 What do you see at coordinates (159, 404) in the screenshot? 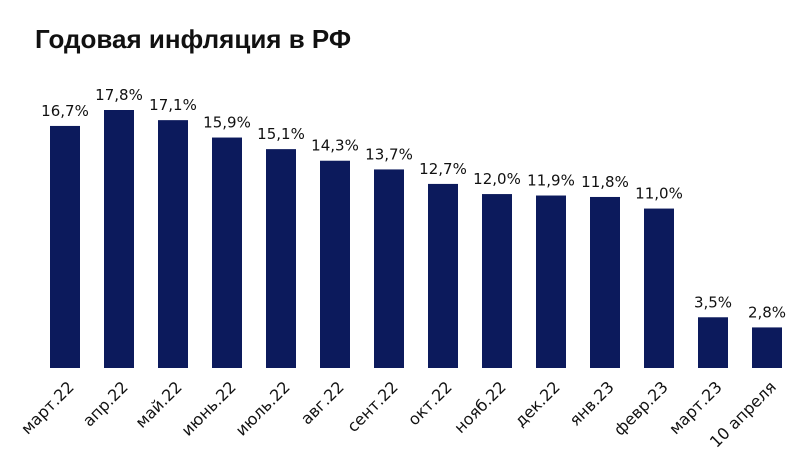
I see `x-tick-label: май.22` at bounding box center [159, 404].